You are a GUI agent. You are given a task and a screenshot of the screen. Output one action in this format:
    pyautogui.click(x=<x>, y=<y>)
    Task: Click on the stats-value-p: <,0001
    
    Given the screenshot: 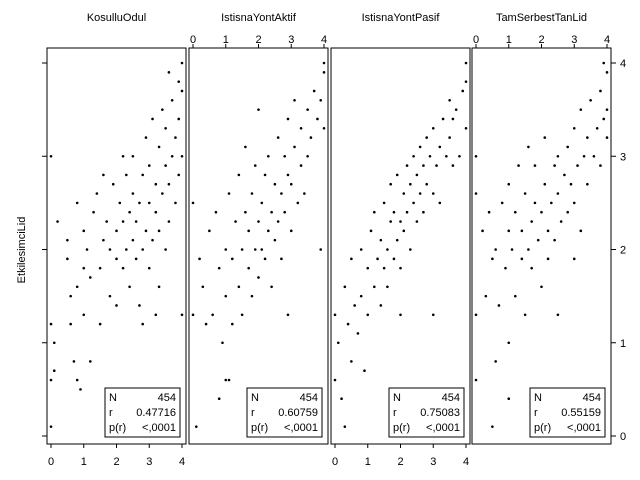 What is the action you would take?
    pyautogui.click(x=584, y=428)
    